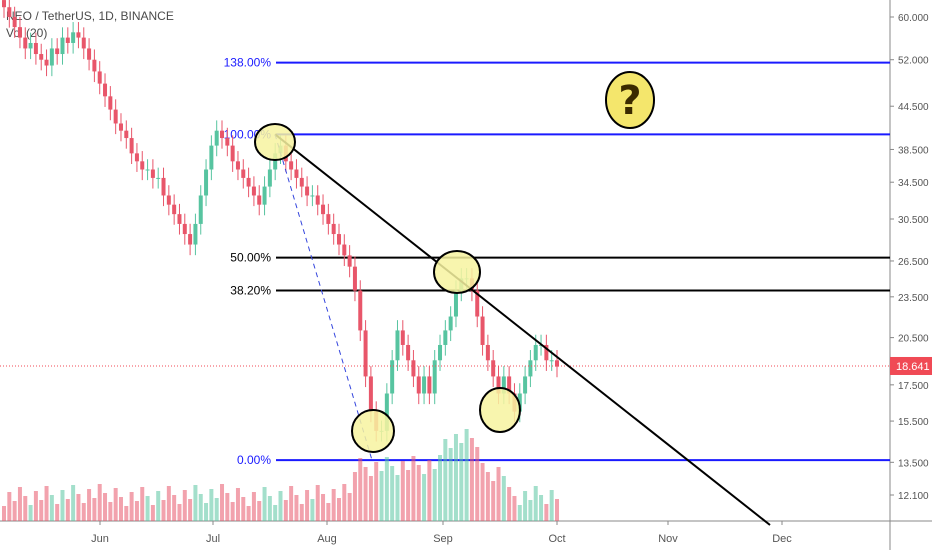 The image size is (932, 550). I want to click on fib-label-3: 38.20%, so click(250, 291).